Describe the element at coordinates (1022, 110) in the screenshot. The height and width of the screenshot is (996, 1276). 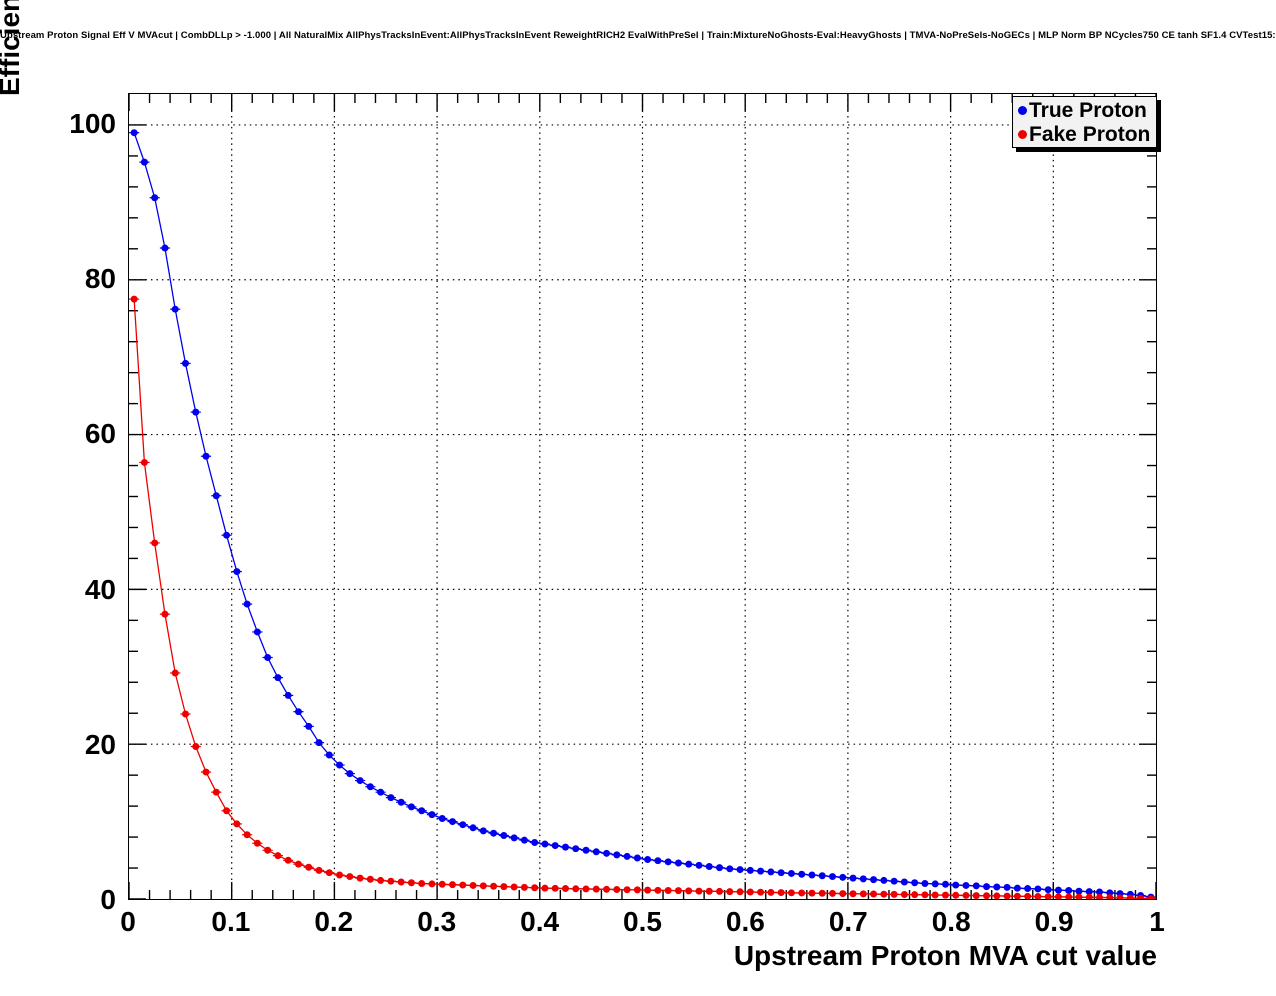
I see `legend-marker-icon` at that location.